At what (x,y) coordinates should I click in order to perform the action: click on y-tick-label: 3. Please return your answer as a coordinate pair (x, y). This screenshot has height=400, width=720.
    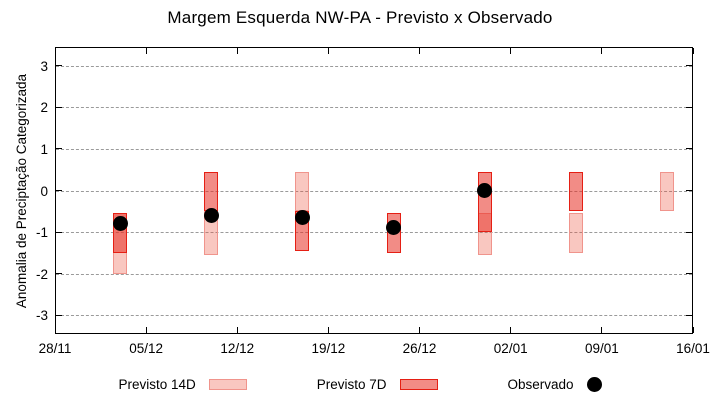
    Looking at the image, I should click on (44, 66).